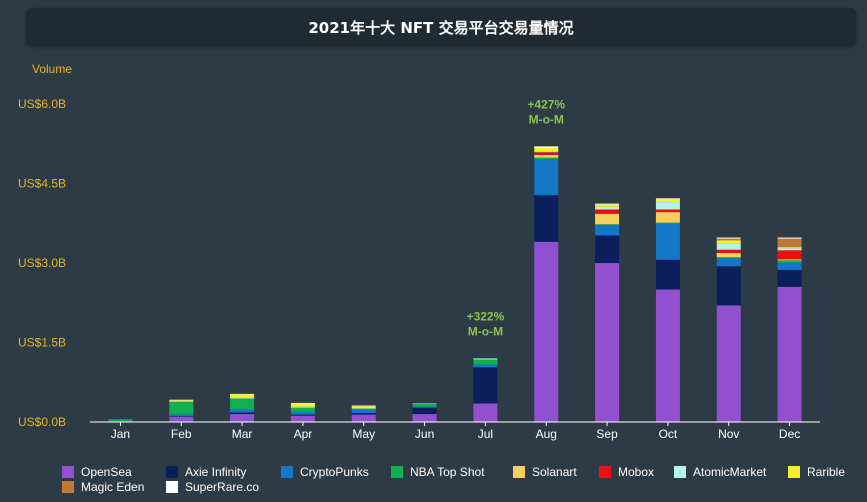 This screenshot has width=867, height=502. Describe the element at coordinates (668, 434) in the screenshot. I see `x-tick-label: Oct` at that location.